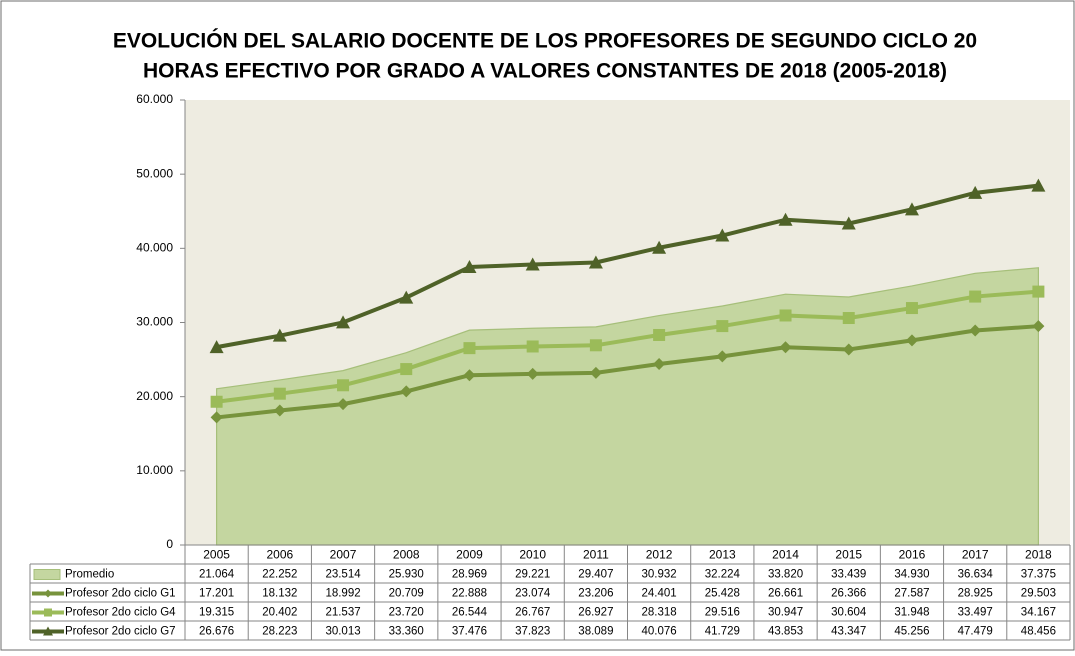  I want to click on table-value: 31.948, so click(911, 613).